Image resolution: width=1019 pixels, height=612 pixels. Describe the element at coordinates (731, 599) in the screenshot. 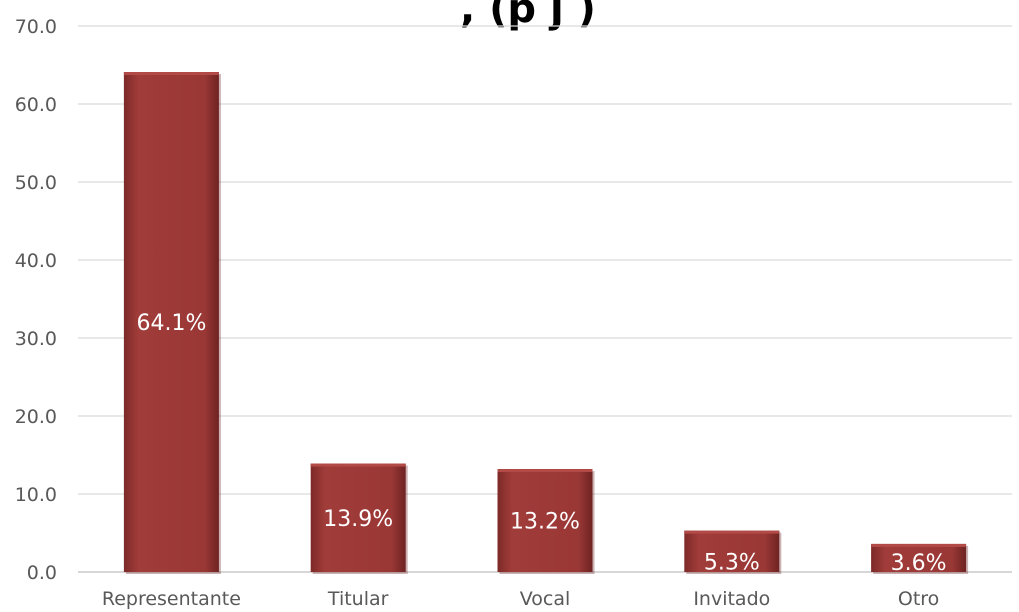

I see `x-category-label: Invitado` at that location.